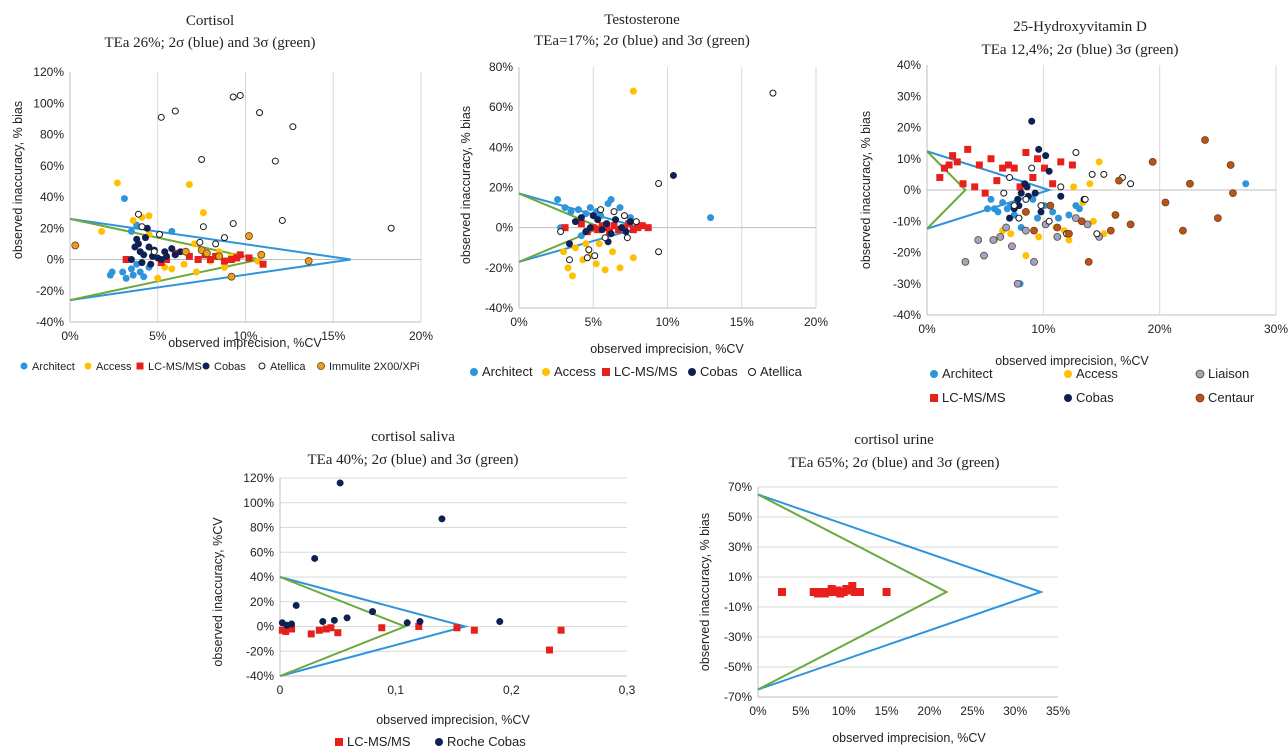 This screenshot has height=748, width=1288. I want to click on x-tick-label: 35%, so click(1058, 711).